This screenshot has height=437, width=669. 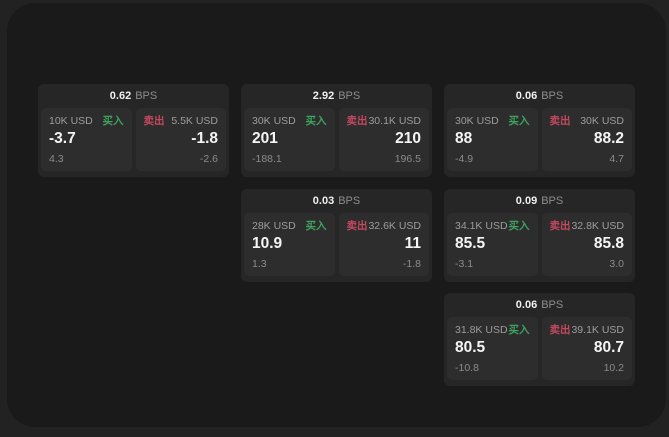 What do you see at coordinates (481, 330) in the screenshot?
I see `buy-amount: 31.8K USD` at bounding box center [481, 330].